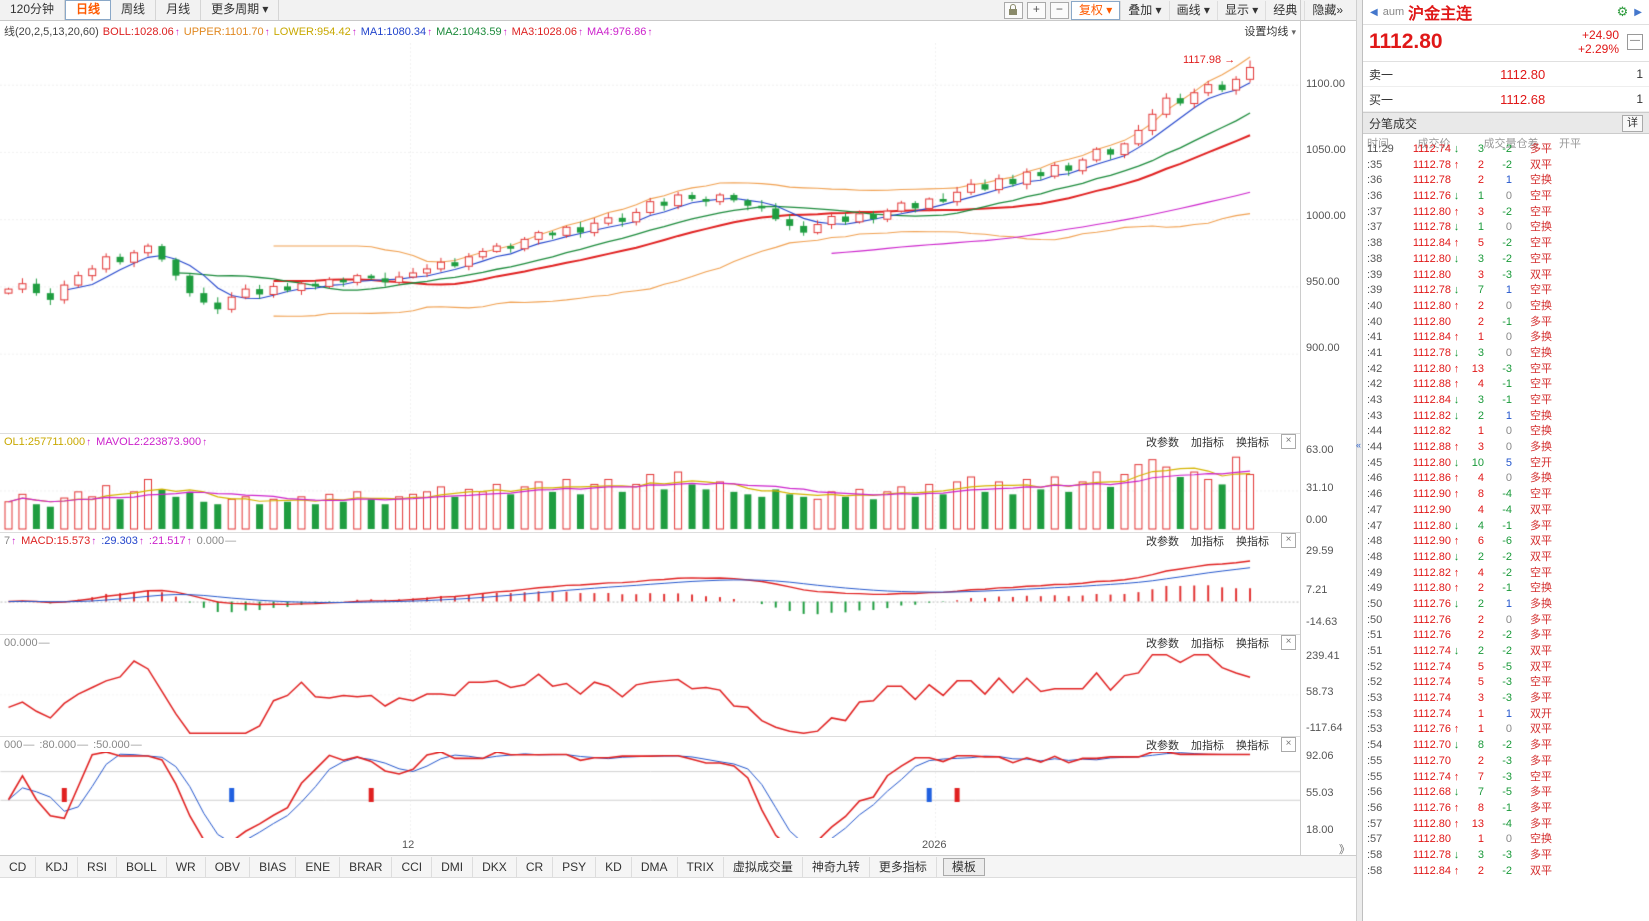 Image resolution: width=1649 pixels, height=921 pixels. I want to click on oscillator-chart, so click(650, 693).